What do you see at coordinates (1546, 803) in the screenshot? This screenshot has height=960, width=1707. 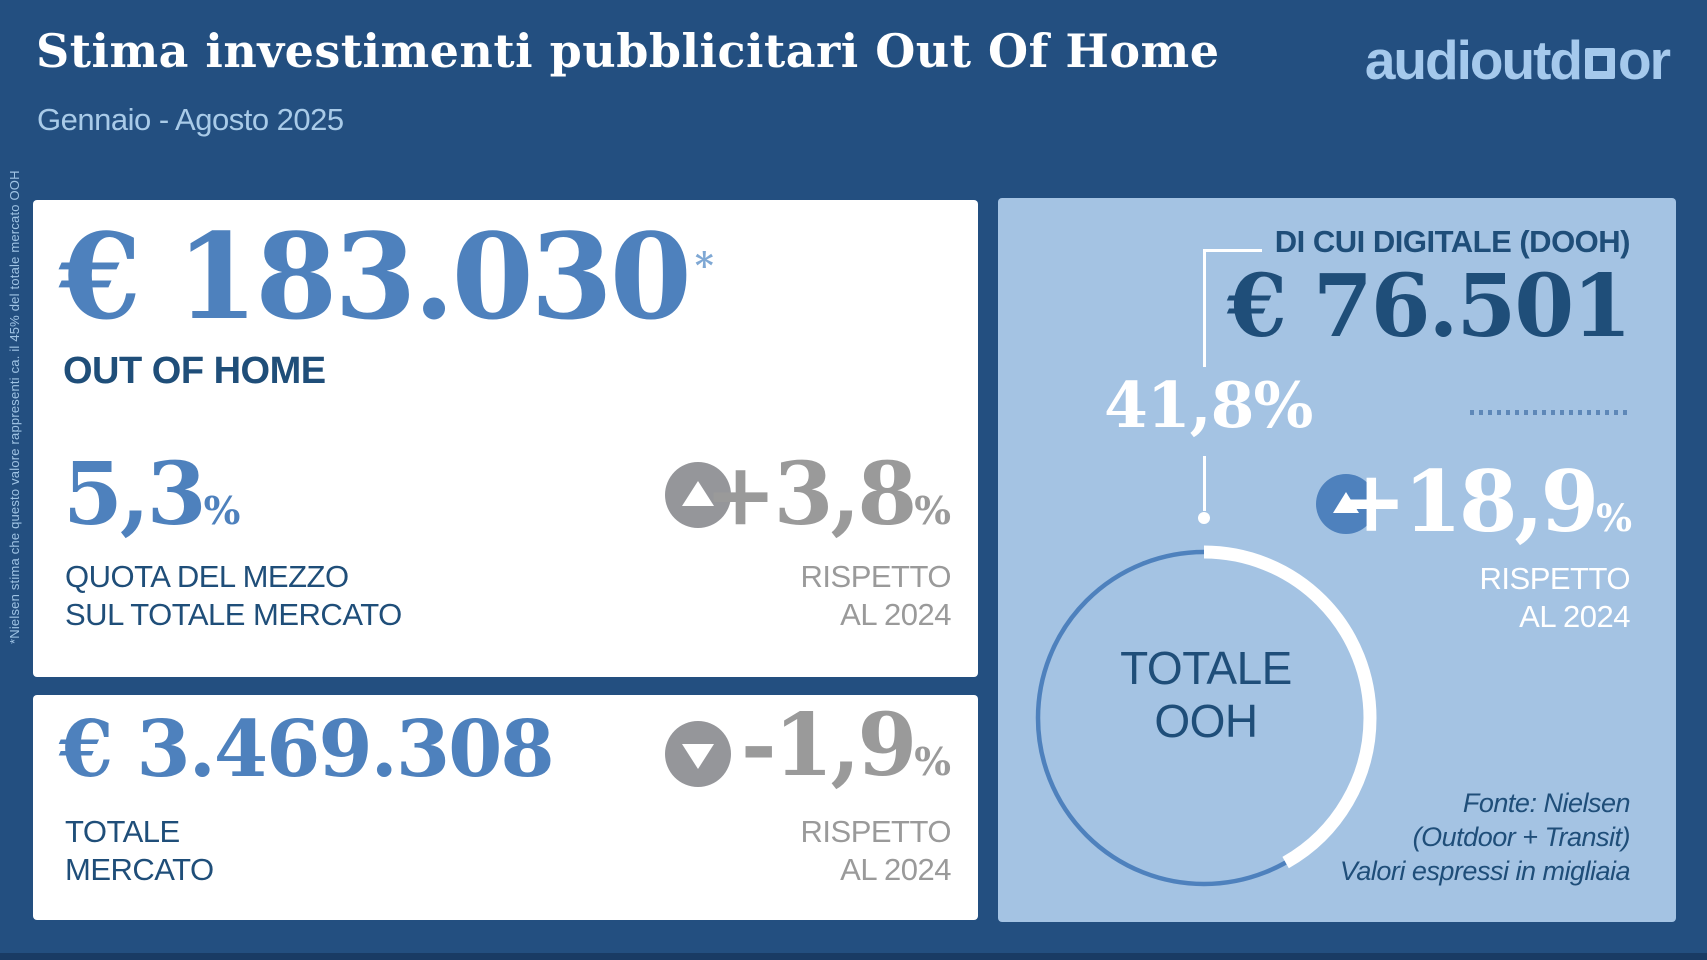 I see `source-line1: Fonte: Nielsen` at bounding box center [1546, 803].